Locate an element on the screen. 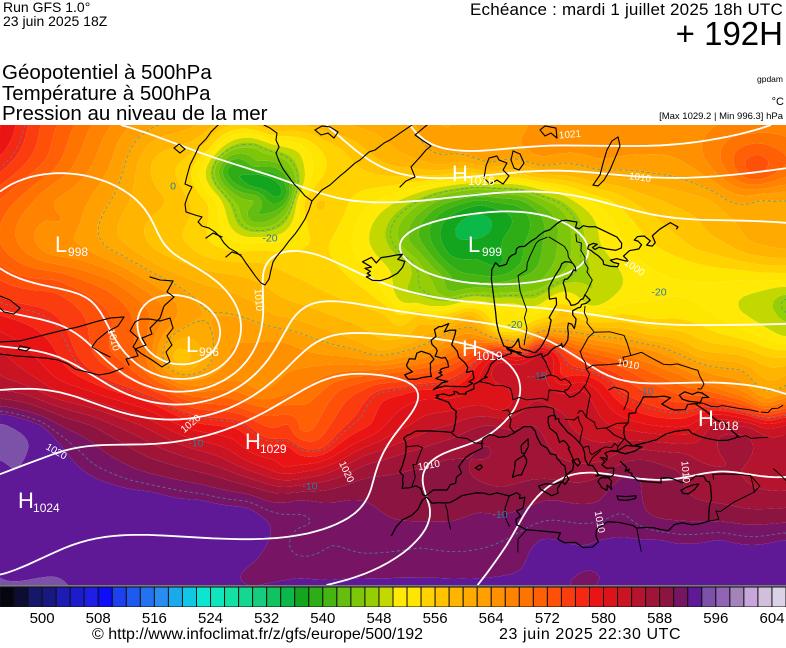 The image size is (786, 648). svg-text: 999 is located at coordinates (492, 252).